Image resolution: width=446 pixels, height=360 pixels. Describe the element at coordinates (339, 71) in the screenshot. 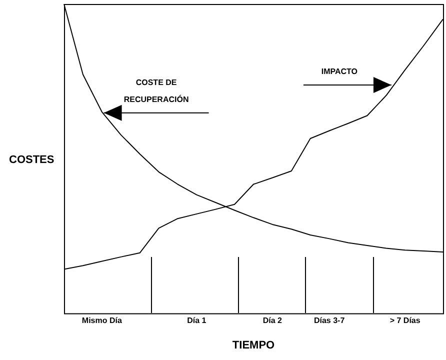

I see `annotation: IMPACTO` at that location.